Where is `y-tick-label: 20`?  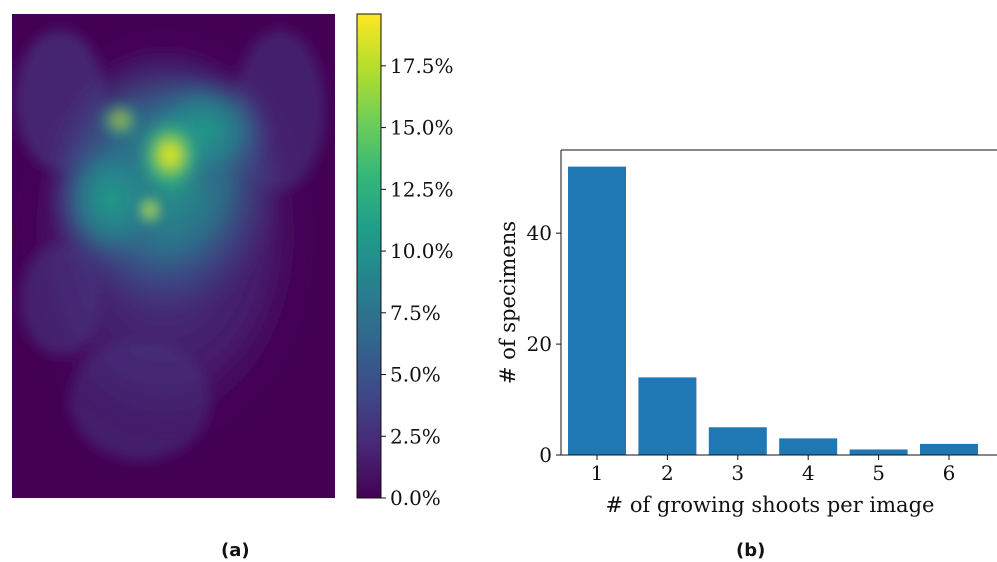 y-tick-label: 20 is located at coordinates (539, 344).